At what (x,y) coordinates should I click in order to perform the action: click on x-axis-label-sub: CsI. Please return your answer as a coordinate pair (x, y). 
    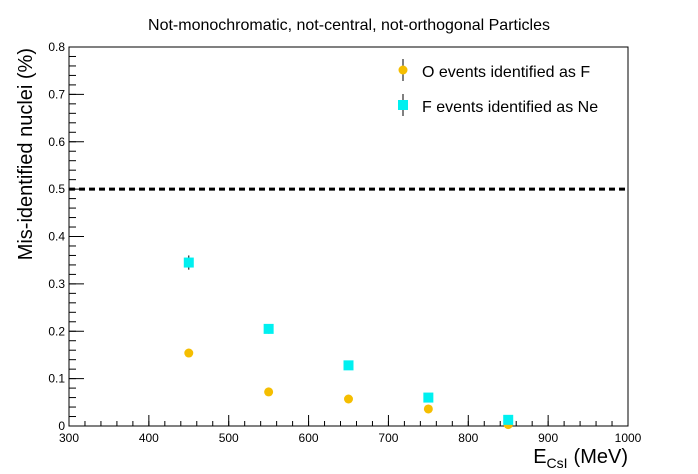
    Looking at the image, I should click on (557, 463).